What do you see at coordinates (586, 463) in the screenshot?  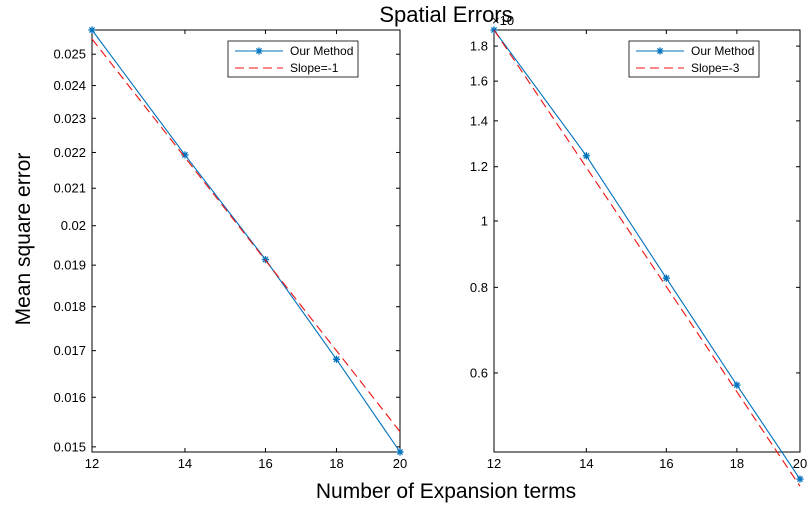 I see `right-x-tick-label: 14` at bounding box center [586, 463].